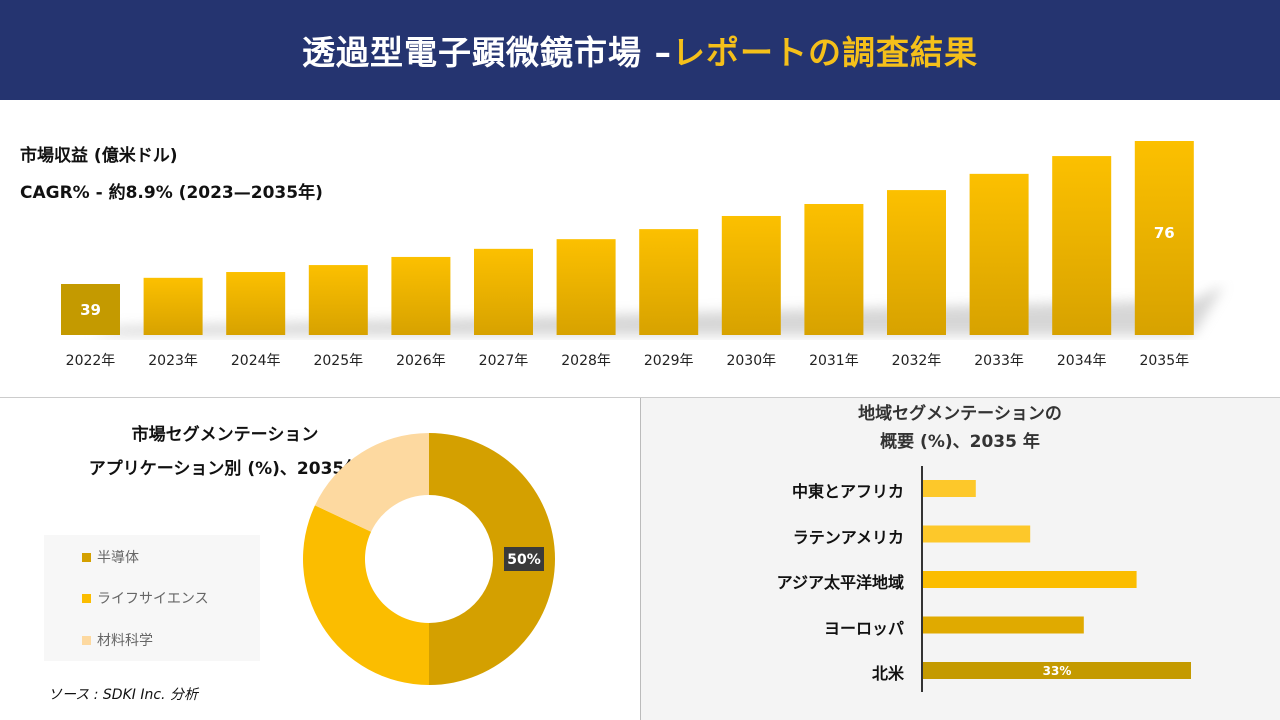  Describe the element at coordinates (960, 442) in the screenshot. I see `region-title-line2: 概要 (%)、2035 年` at that location.